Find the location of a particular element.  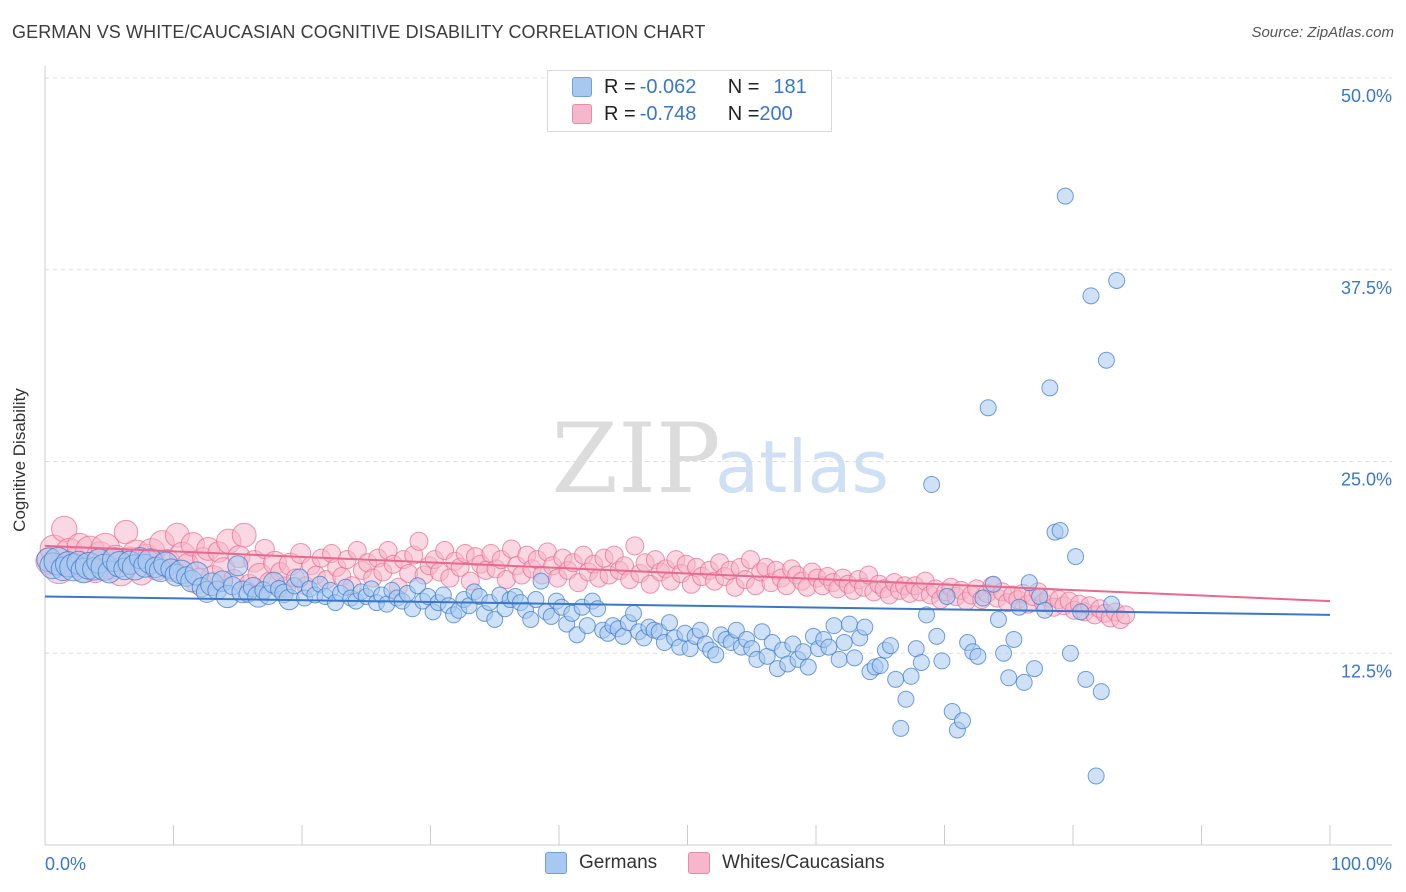

trend-lines is located at coordinates (687, 580).